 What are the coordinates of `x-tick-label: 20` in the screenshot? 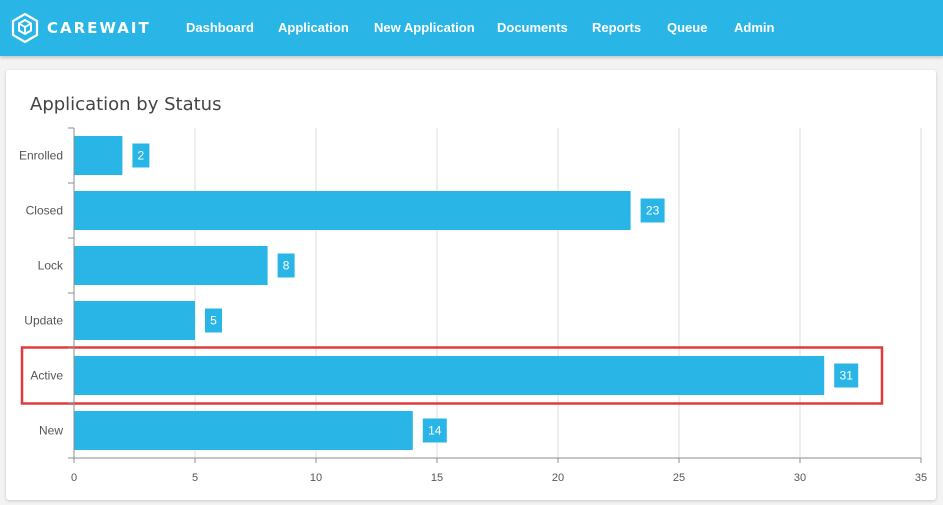 It's located at (558, 478).